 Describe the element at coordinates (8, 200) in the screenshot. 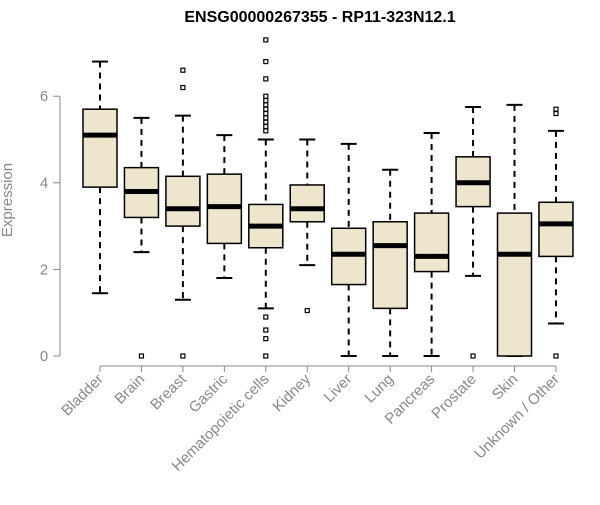

I see `y-axis-label: Expression` at that location.